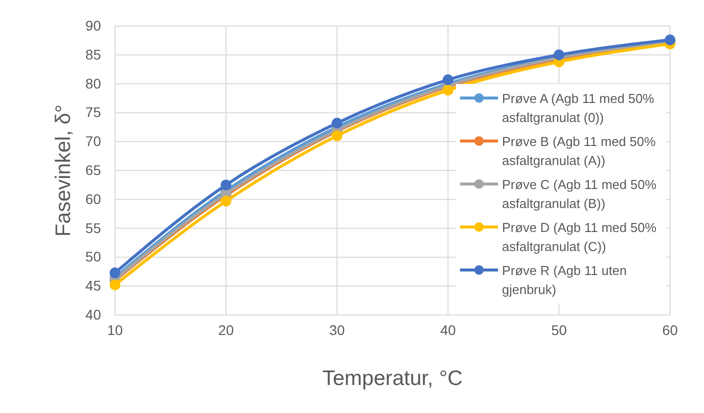 The image size is (704, 413). What do you see at coordinates (93, 198) in the screenshot?
I see `y-tick-label: 60` at bounding box center [93, 198].